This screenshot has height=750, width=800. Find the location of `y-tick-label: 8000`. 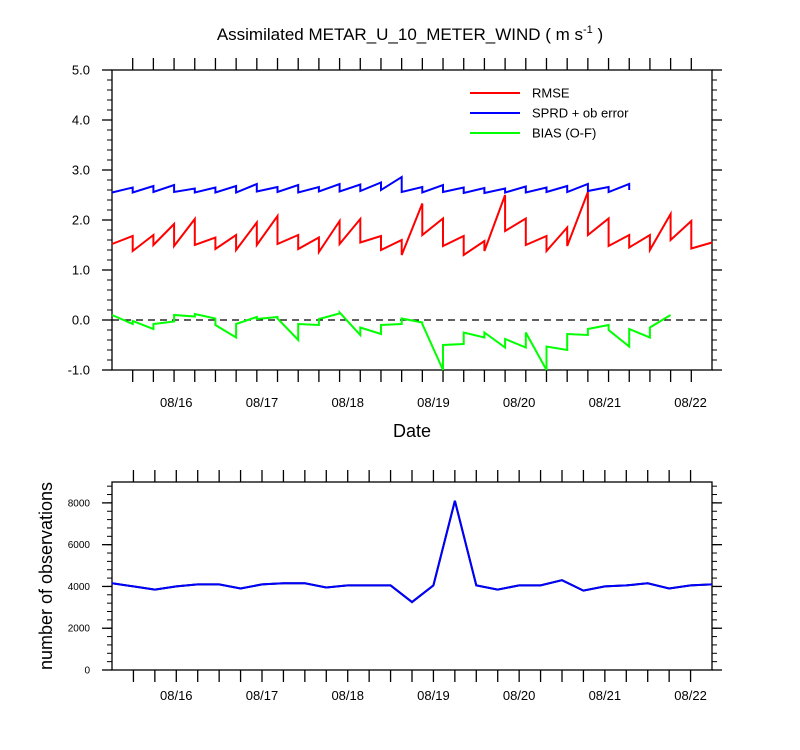

y-tick-label: 8000 is located at coordinates (79, 503).